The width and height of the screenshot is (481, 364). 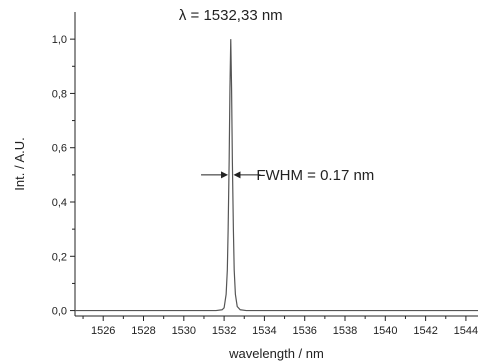 What do you see at coordinates (63, 176) in the screenshot?
I see `y-axis-ticks: 0,0 0,2 0,4 0,6 0,8 1,0` at bounding box center [63, 176].